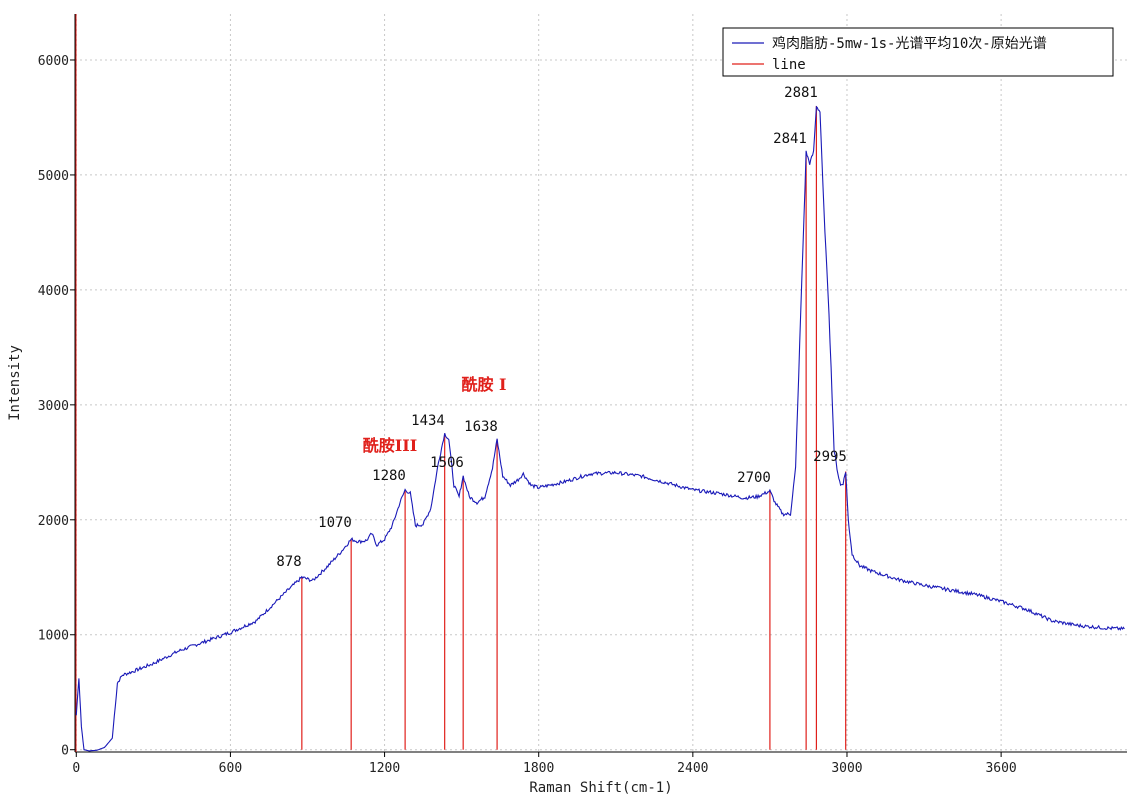  I want to click on y-tick-label: 0, so click(65, 751).